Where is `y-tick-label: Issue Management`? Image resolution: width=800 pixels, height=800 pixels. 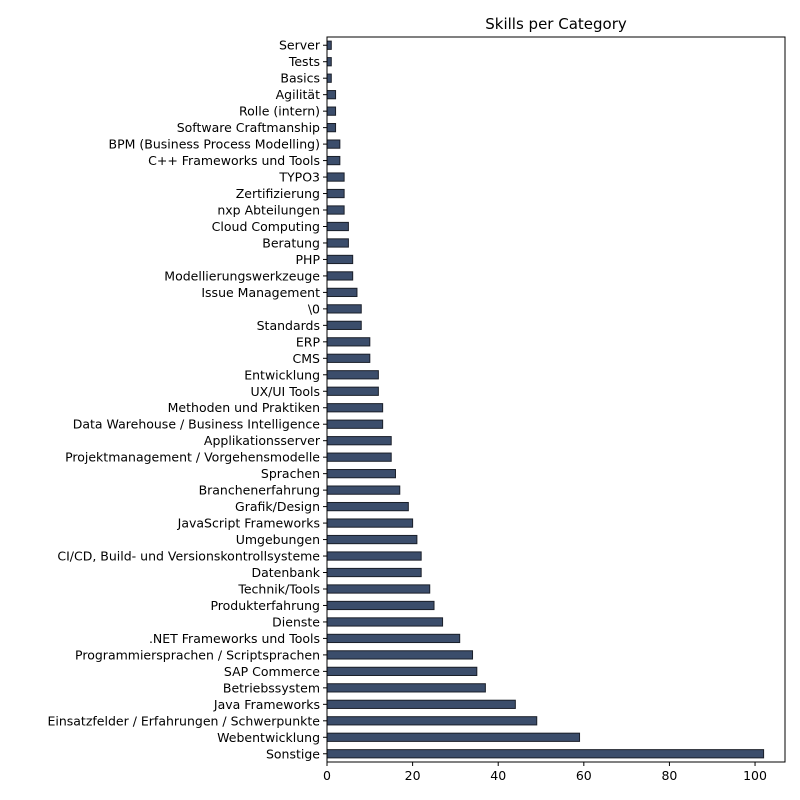 y-tick-label: Issue Management is located at coordinates (260, 292).